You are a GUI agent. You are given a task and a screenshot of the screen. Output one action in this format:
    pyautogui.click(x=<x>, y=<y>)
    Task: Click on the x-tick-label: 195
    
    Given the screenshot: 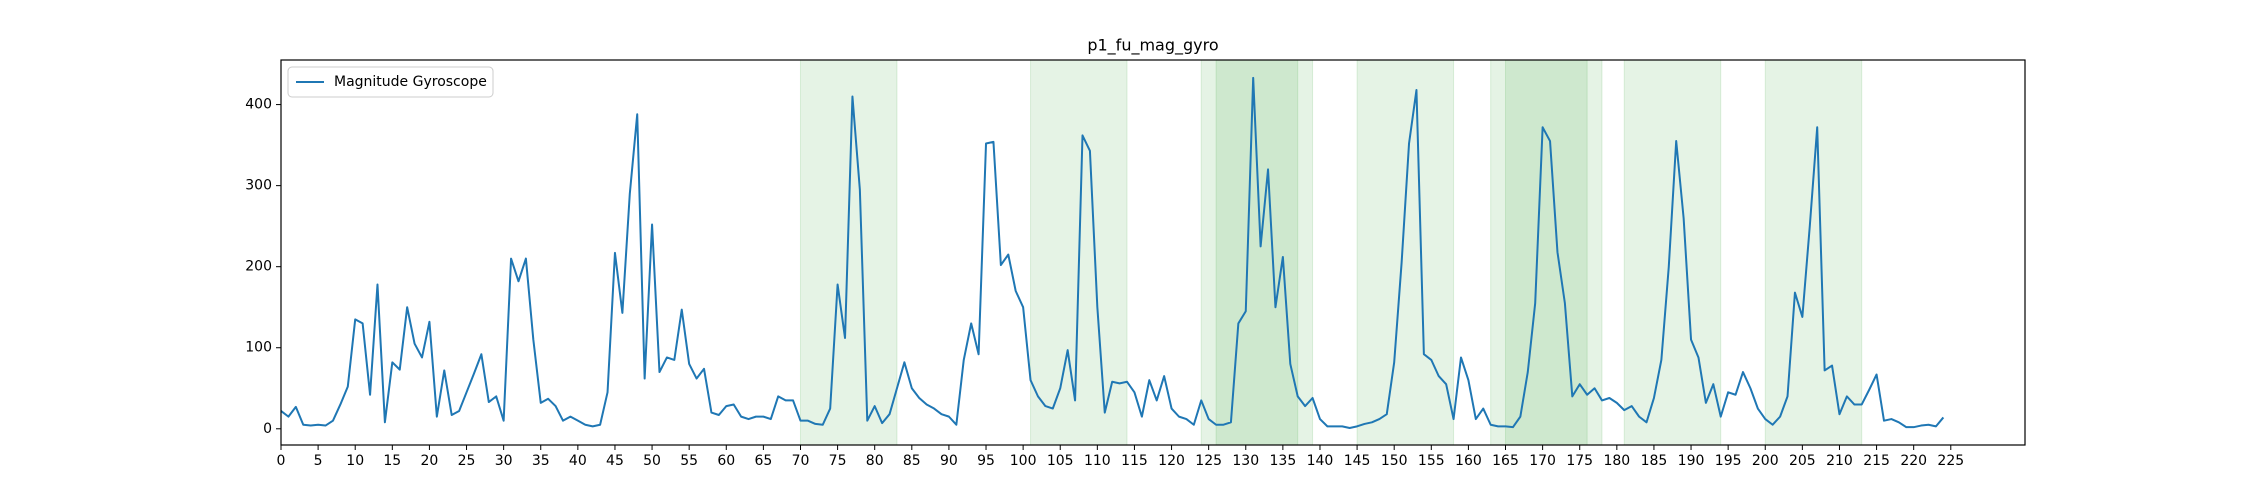 What is the action you would take?
    pyautogui.click(x=1728, y=461)
    